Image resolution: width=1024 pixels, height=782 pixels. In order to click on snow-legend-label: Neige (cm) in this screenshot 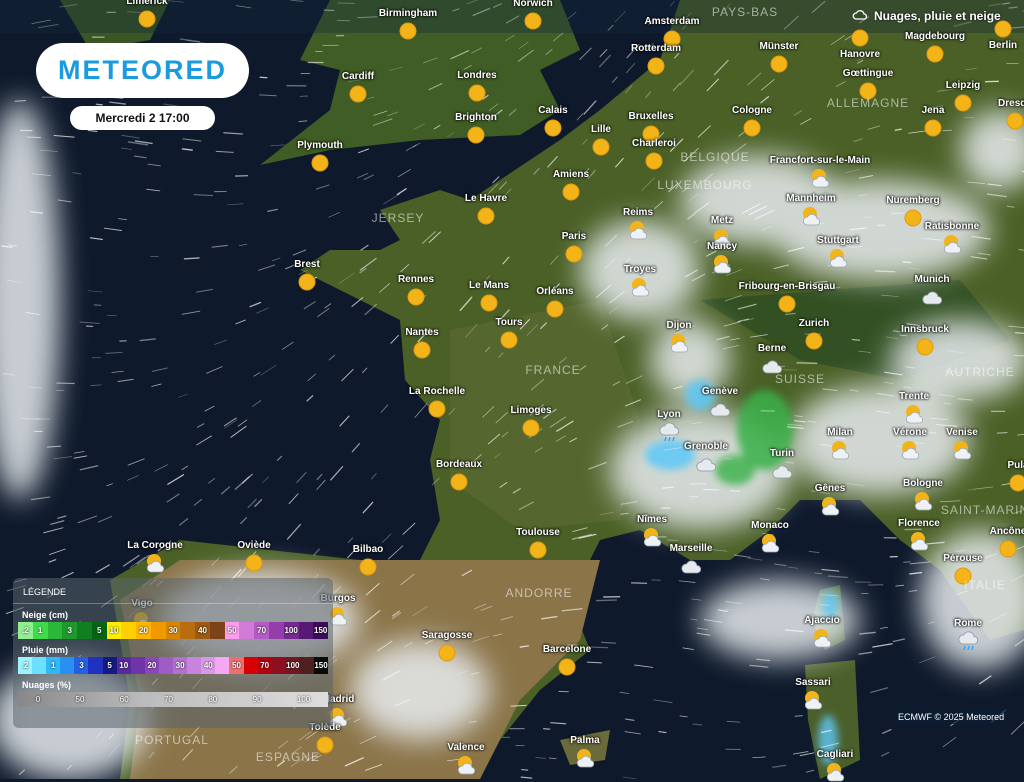, I will do `click(177, 615)`.